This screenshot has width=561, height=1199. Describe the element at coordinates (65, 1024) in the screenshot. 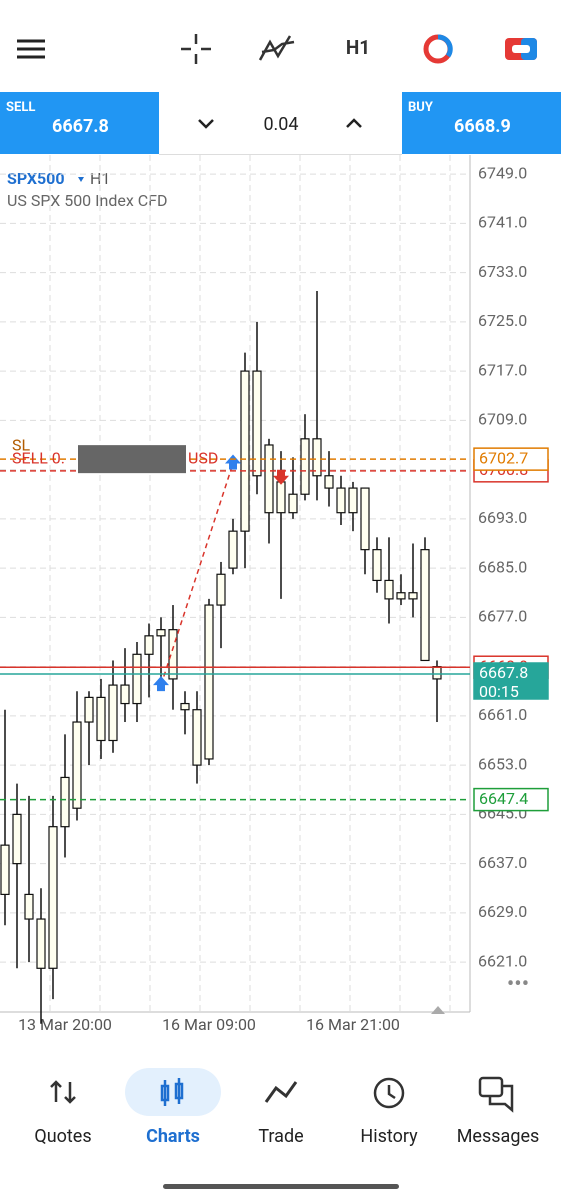

I see `x-tick-label: 13 Mar 20:00` at that location.